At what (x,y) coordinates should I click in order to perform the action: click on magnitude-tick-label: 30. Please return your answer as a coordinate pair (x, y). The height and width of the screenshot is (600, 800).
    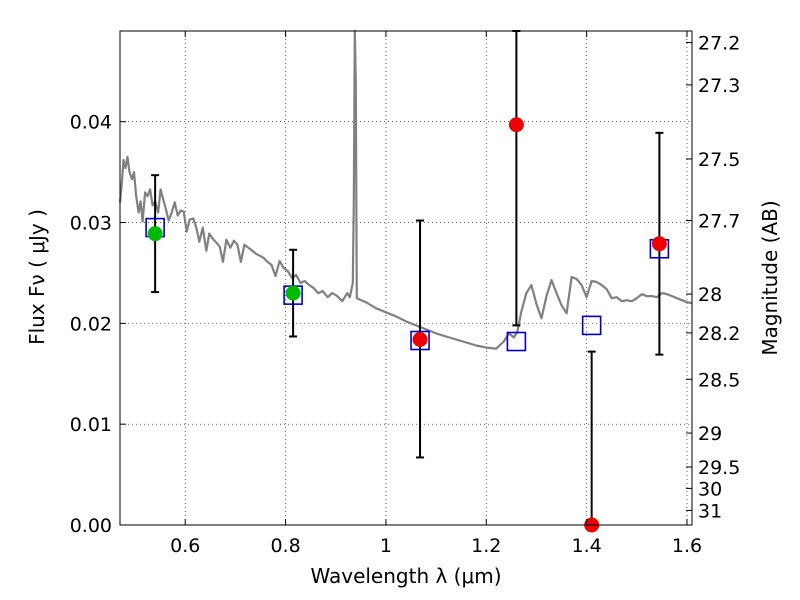
    Looking at the image, I should click on (710, 489).